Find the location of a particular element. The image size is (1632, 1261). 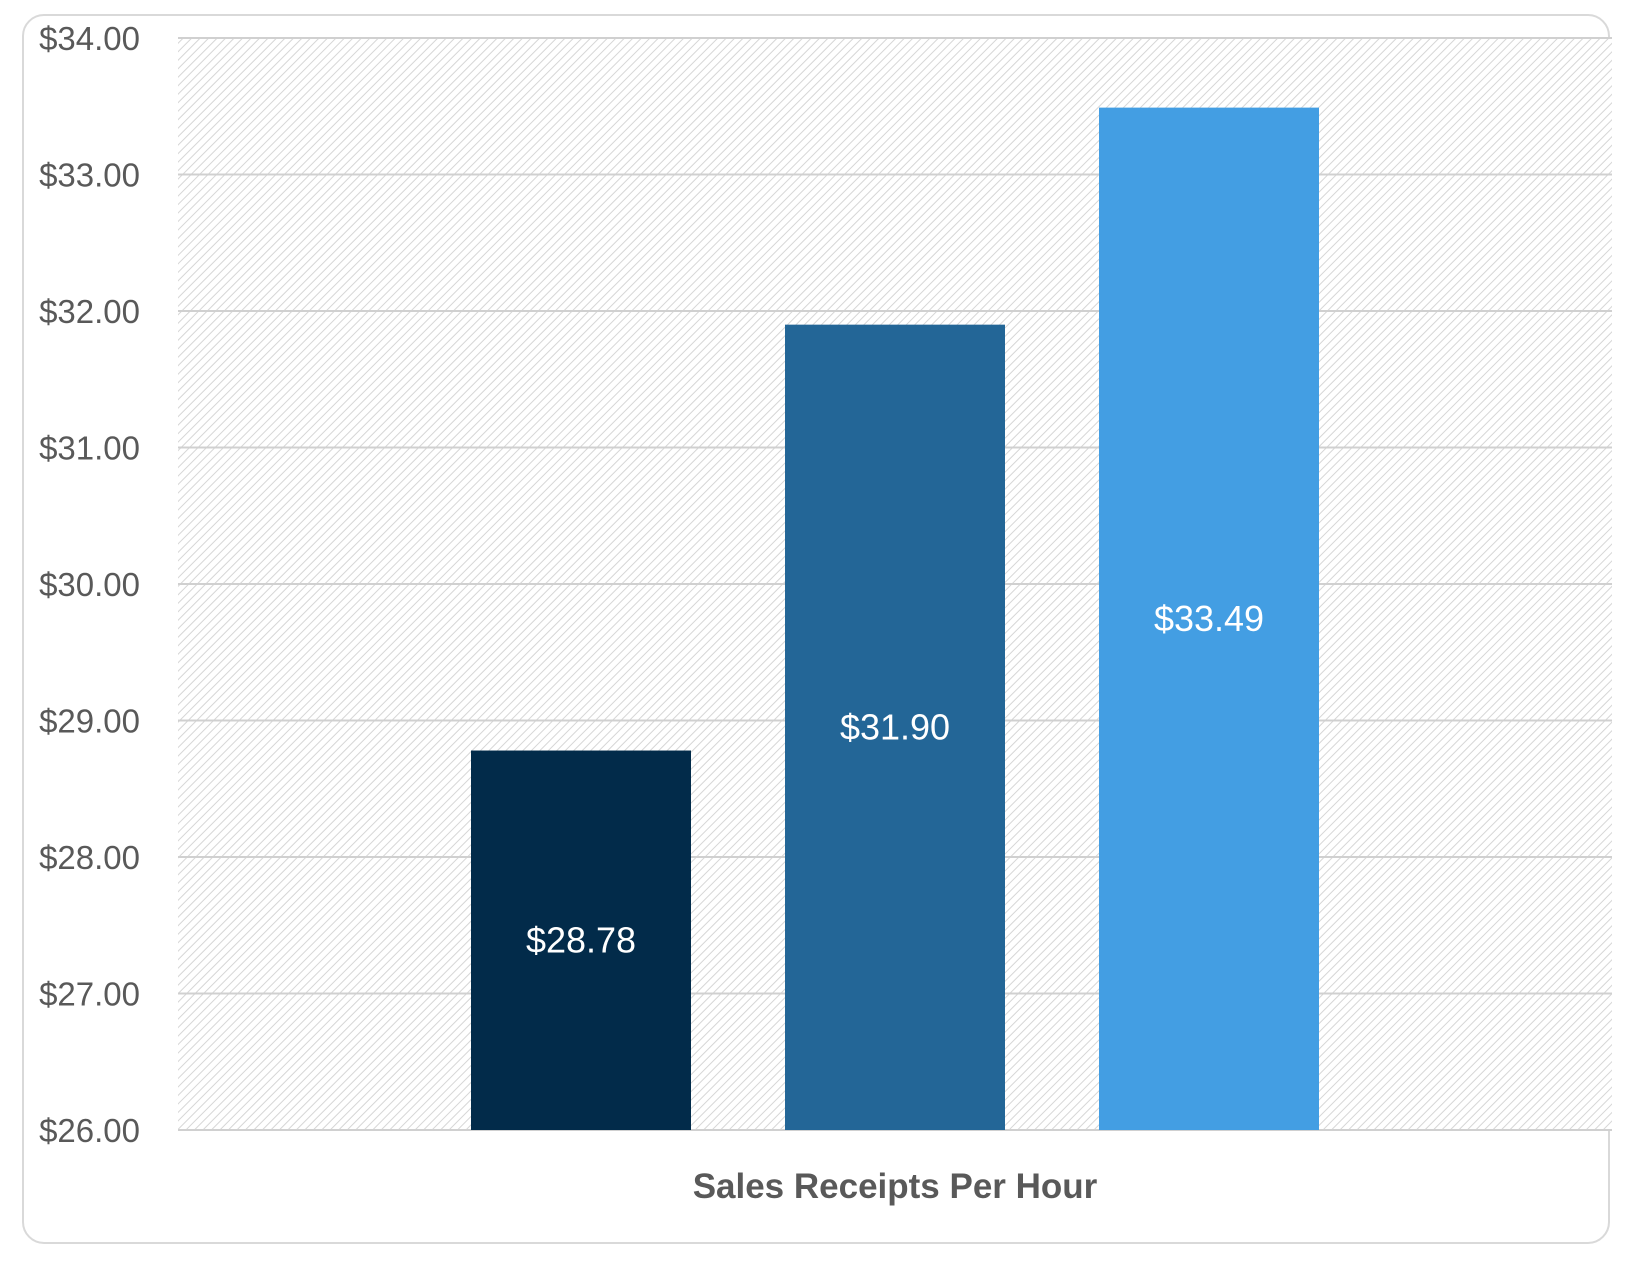

y-tick-label: $27.00 is located at coordinates (89, 994).